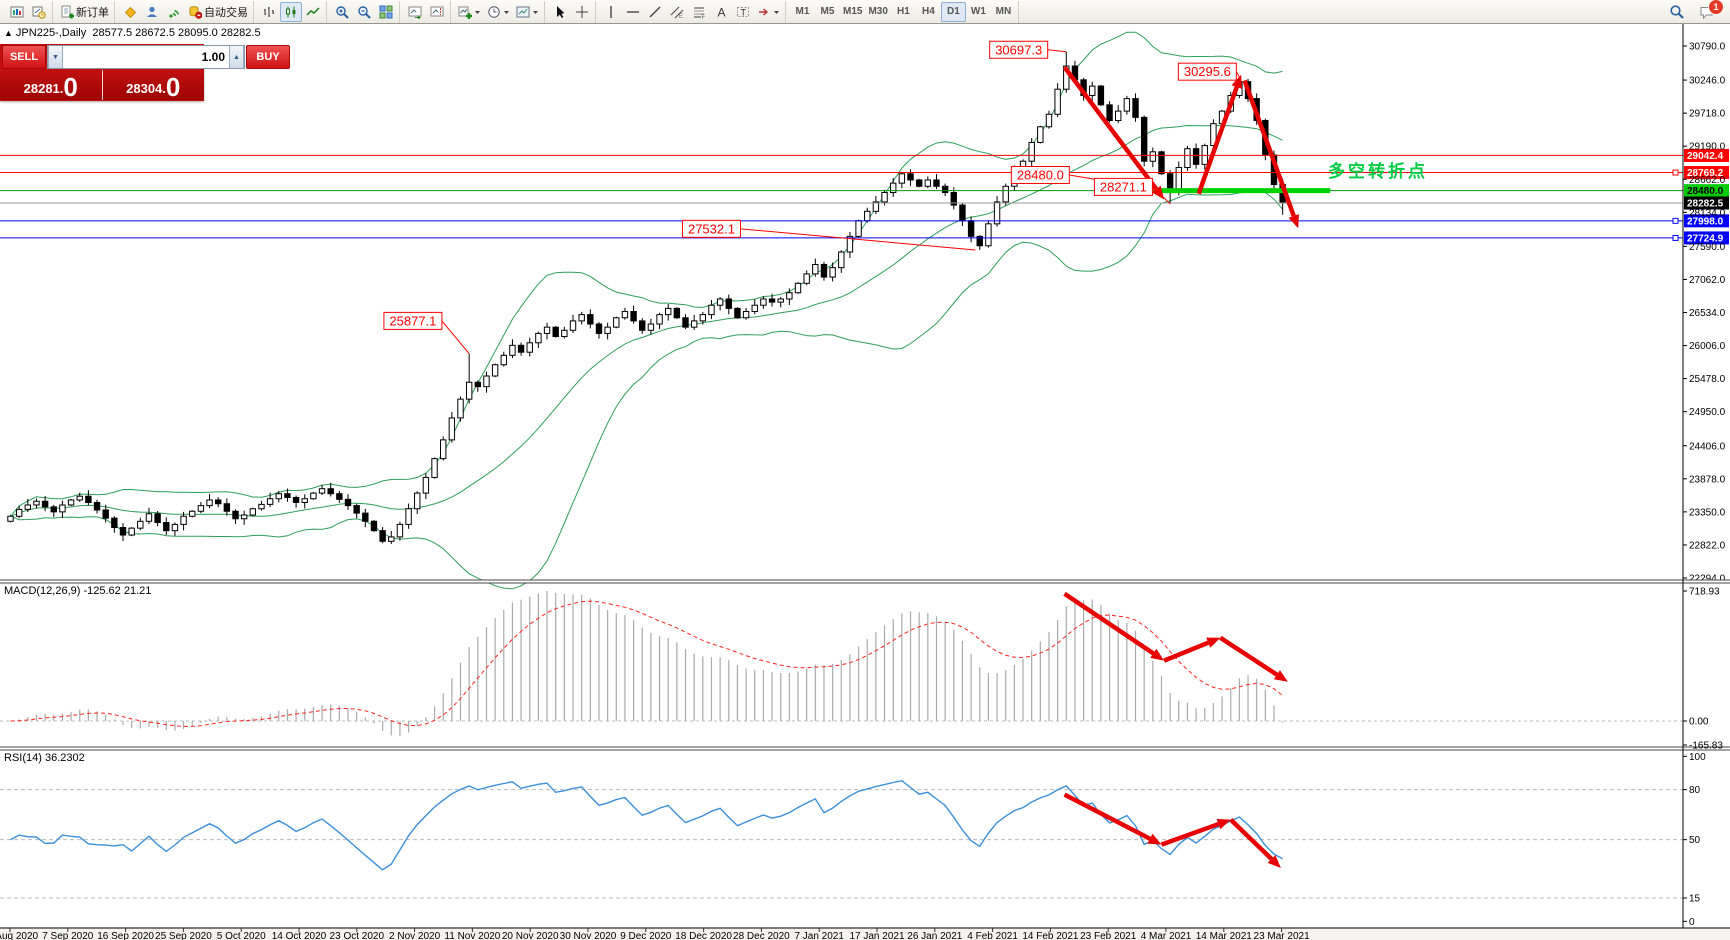 The width and height of the screenshot is (1730, 940). Describe the element at coordinates (978, 12) in the screenshot. I see `timeframe-w1-button: W1` at that location.